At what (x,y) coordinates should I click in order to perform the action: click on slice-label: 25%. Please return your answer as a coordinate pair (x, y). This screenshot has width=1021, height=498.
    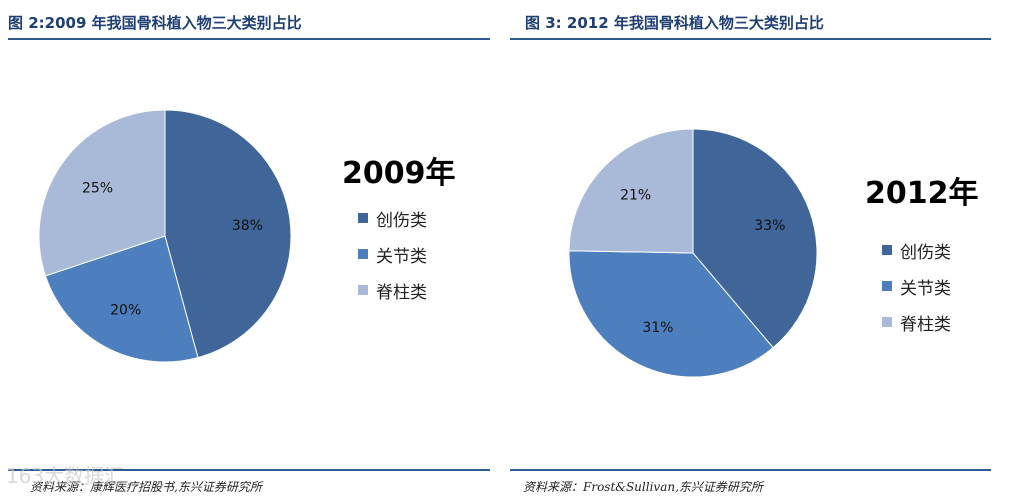
    Looking at the image, I should click on (97, 188).